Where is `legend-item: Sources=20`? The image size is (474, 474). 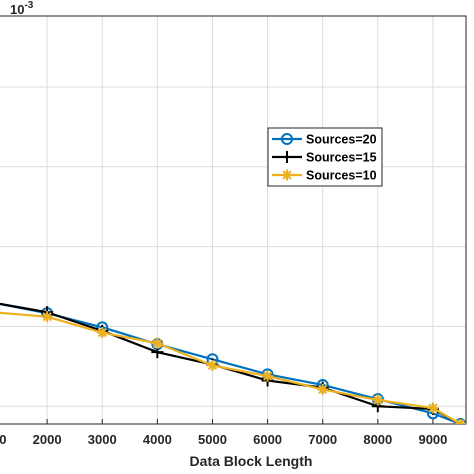
legend-item: Sources=20 is located at coordinates (324, 140).